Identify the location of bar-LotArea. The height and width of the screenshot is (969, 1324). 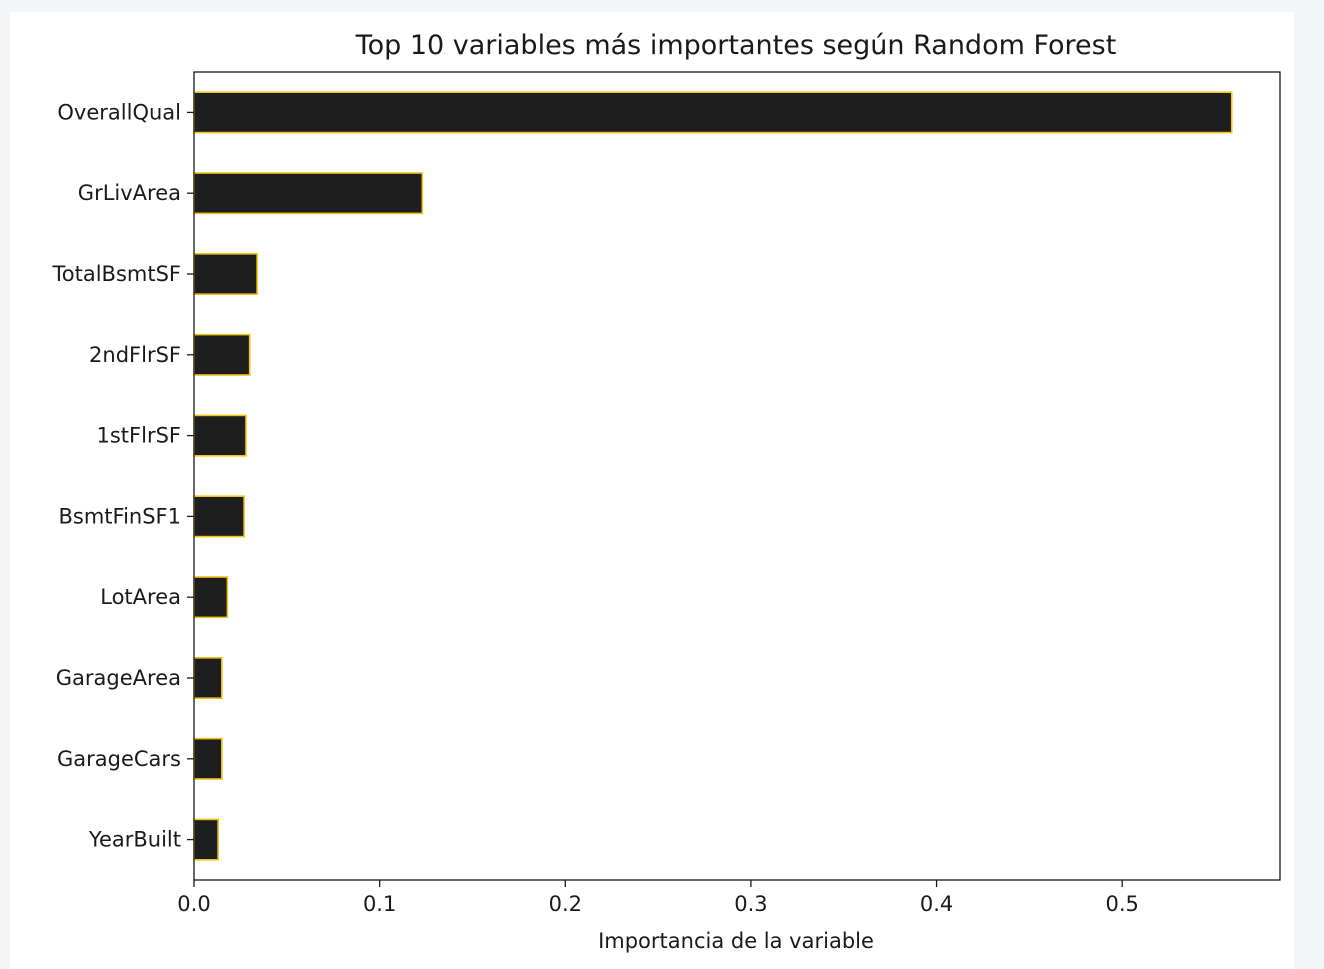
(211, 597).